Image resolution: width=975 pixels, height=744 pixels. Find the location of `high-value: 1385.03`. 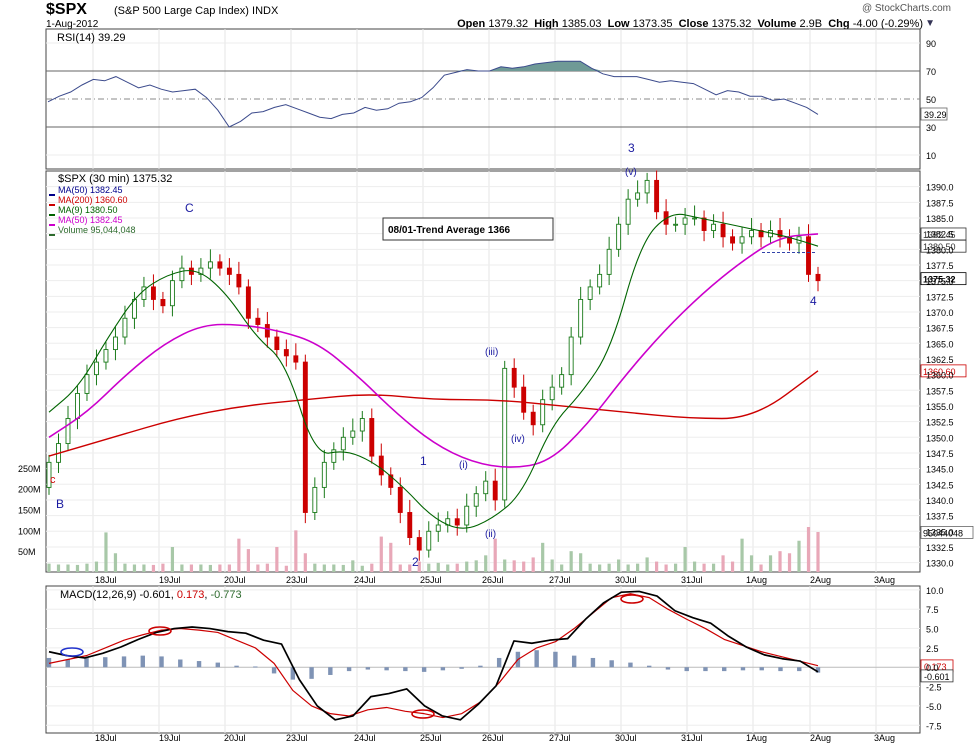

high-value: 1385.03 is located at coordinates (581, 24).